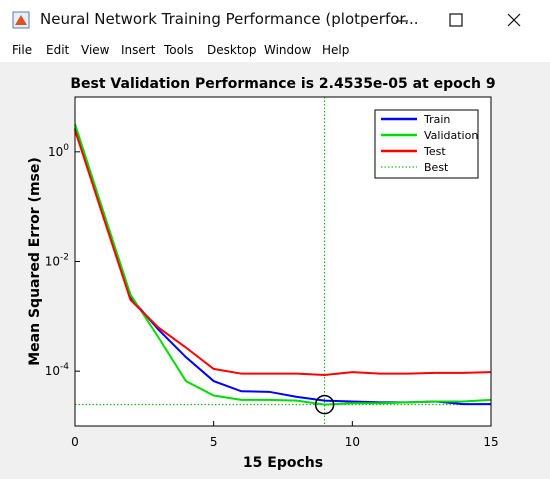  What do you see at coordinates (514, 20) in the screenshot?
I see `close-button` at bounding box center [514, 20].